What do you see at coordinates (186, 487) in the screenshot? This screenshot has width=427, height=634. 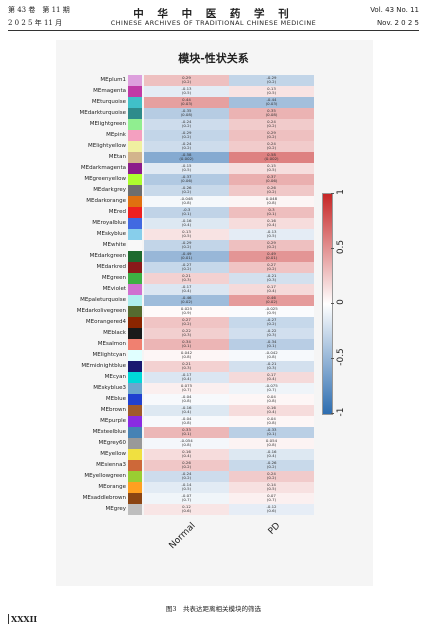 I see `heatmap-cell: -0.14 (0.5)` at bounding box center [186, 487].